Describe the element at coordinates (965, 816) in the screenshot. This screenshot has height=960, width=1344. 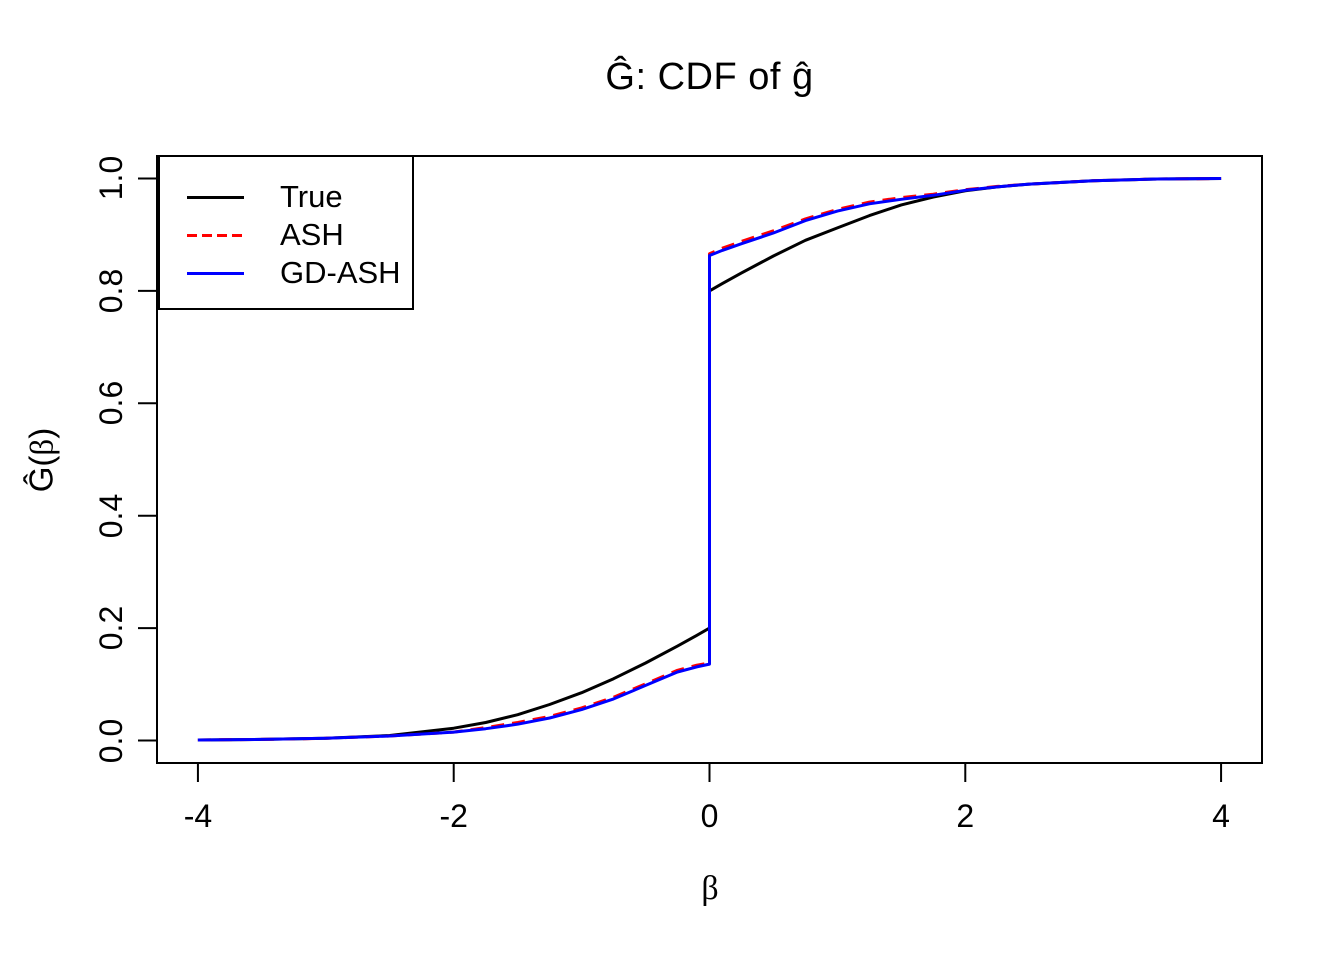
I see `x-tick-label: 2` at that location.